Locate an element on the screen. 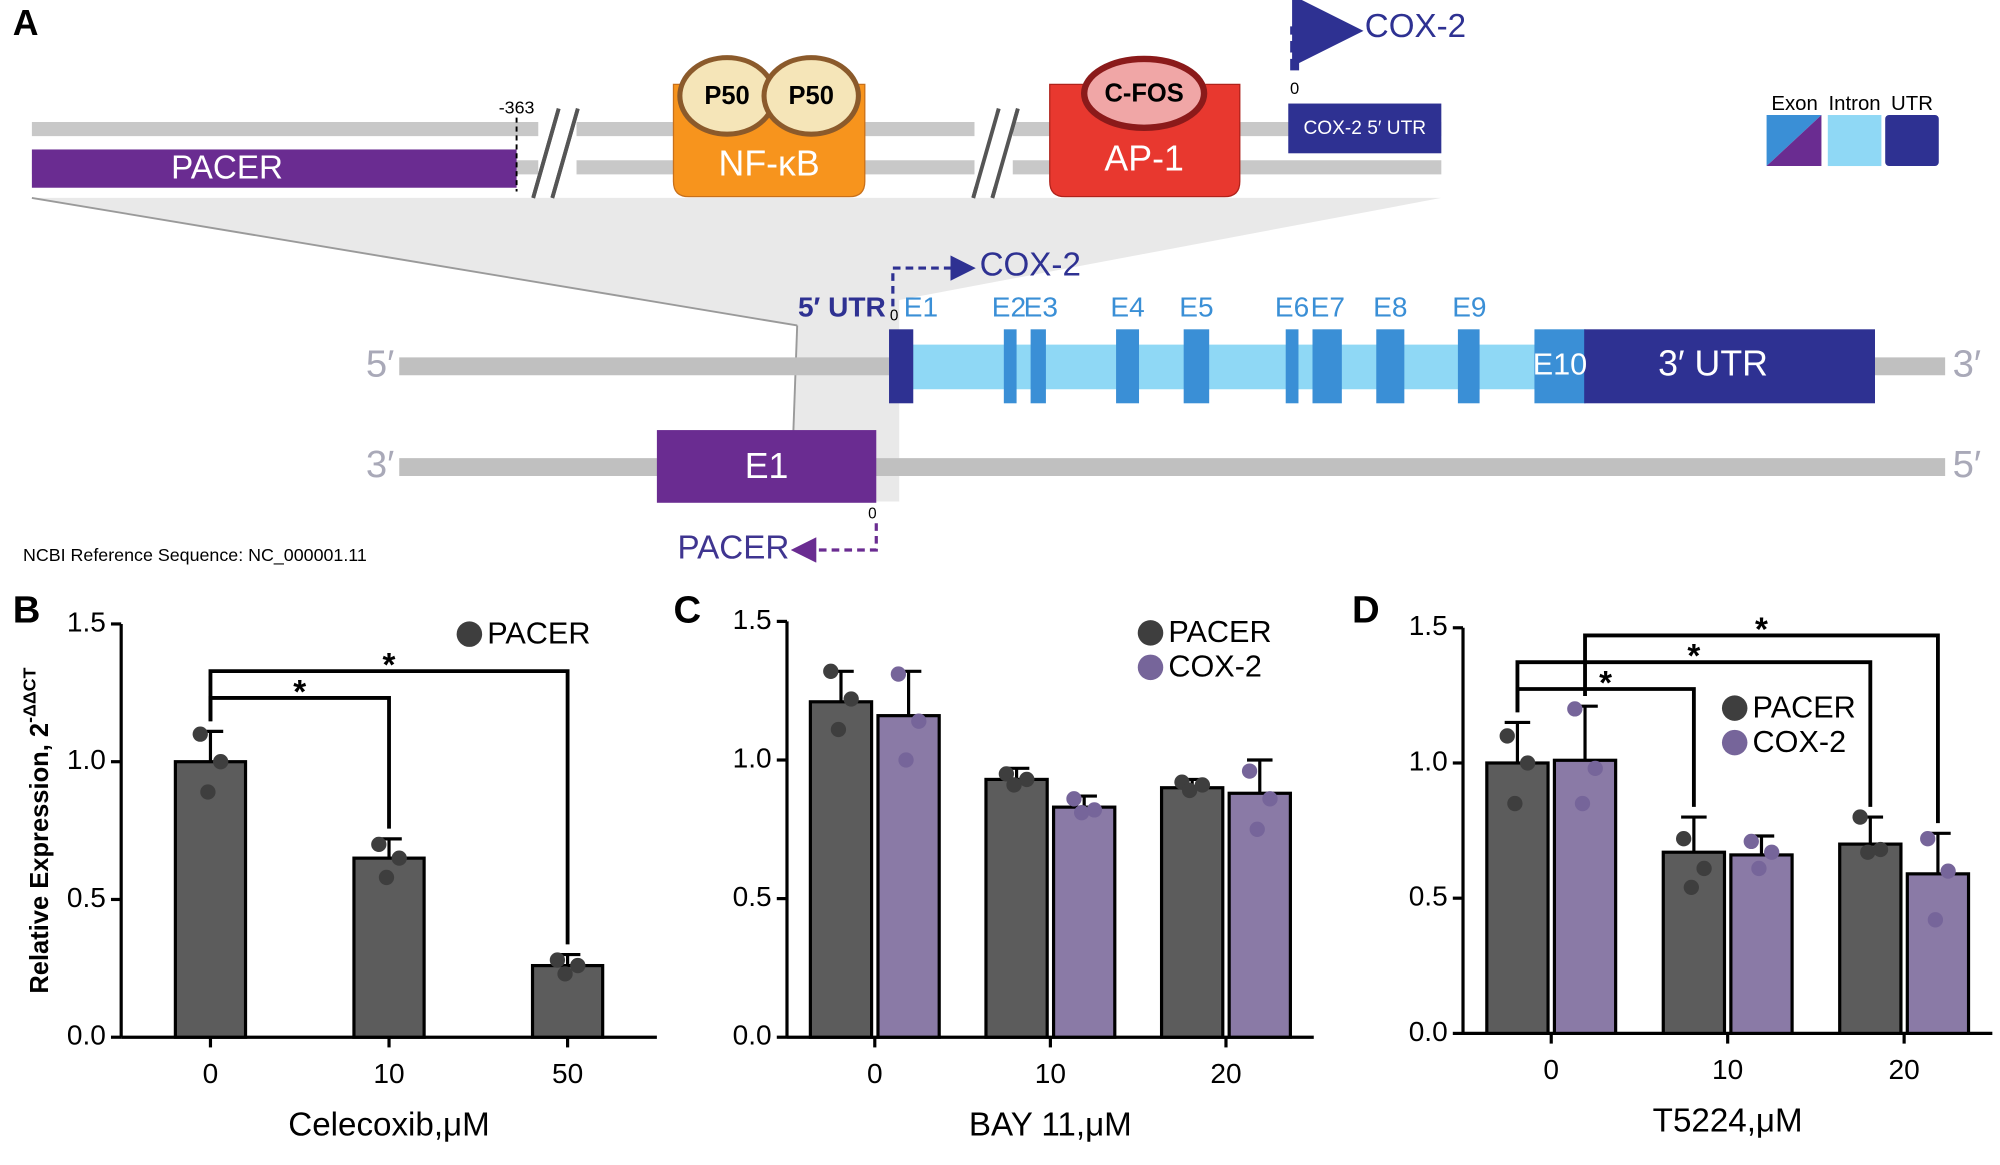  exon-label: E6 is located at coordinates (1292, 306).